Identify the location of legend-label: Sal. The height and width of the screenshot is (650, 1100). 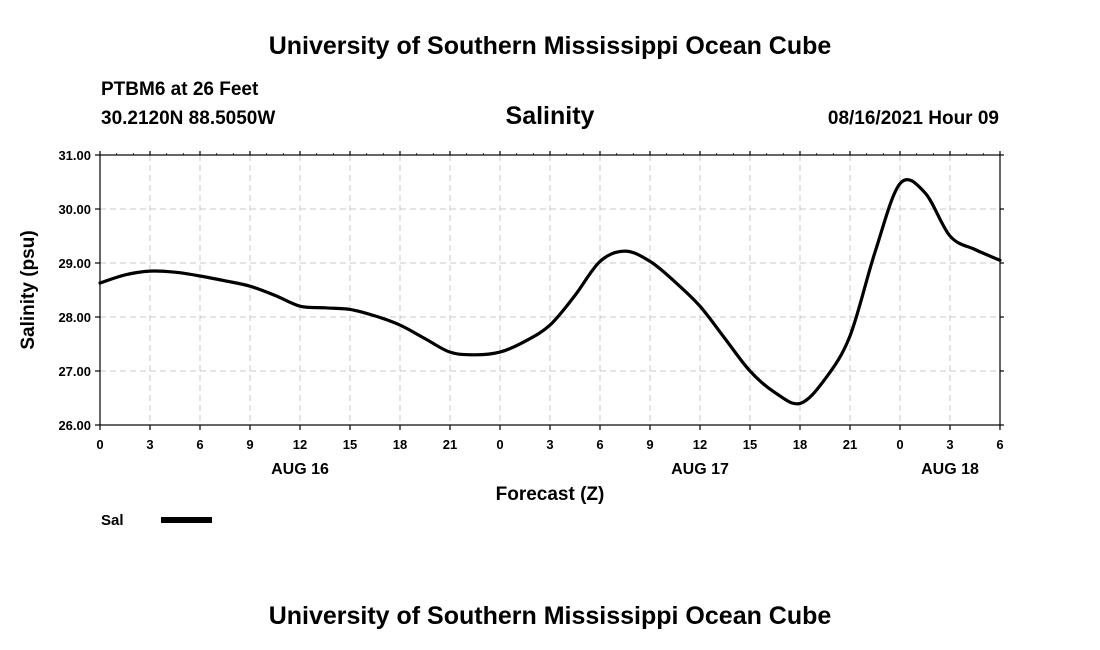
(112, 520).